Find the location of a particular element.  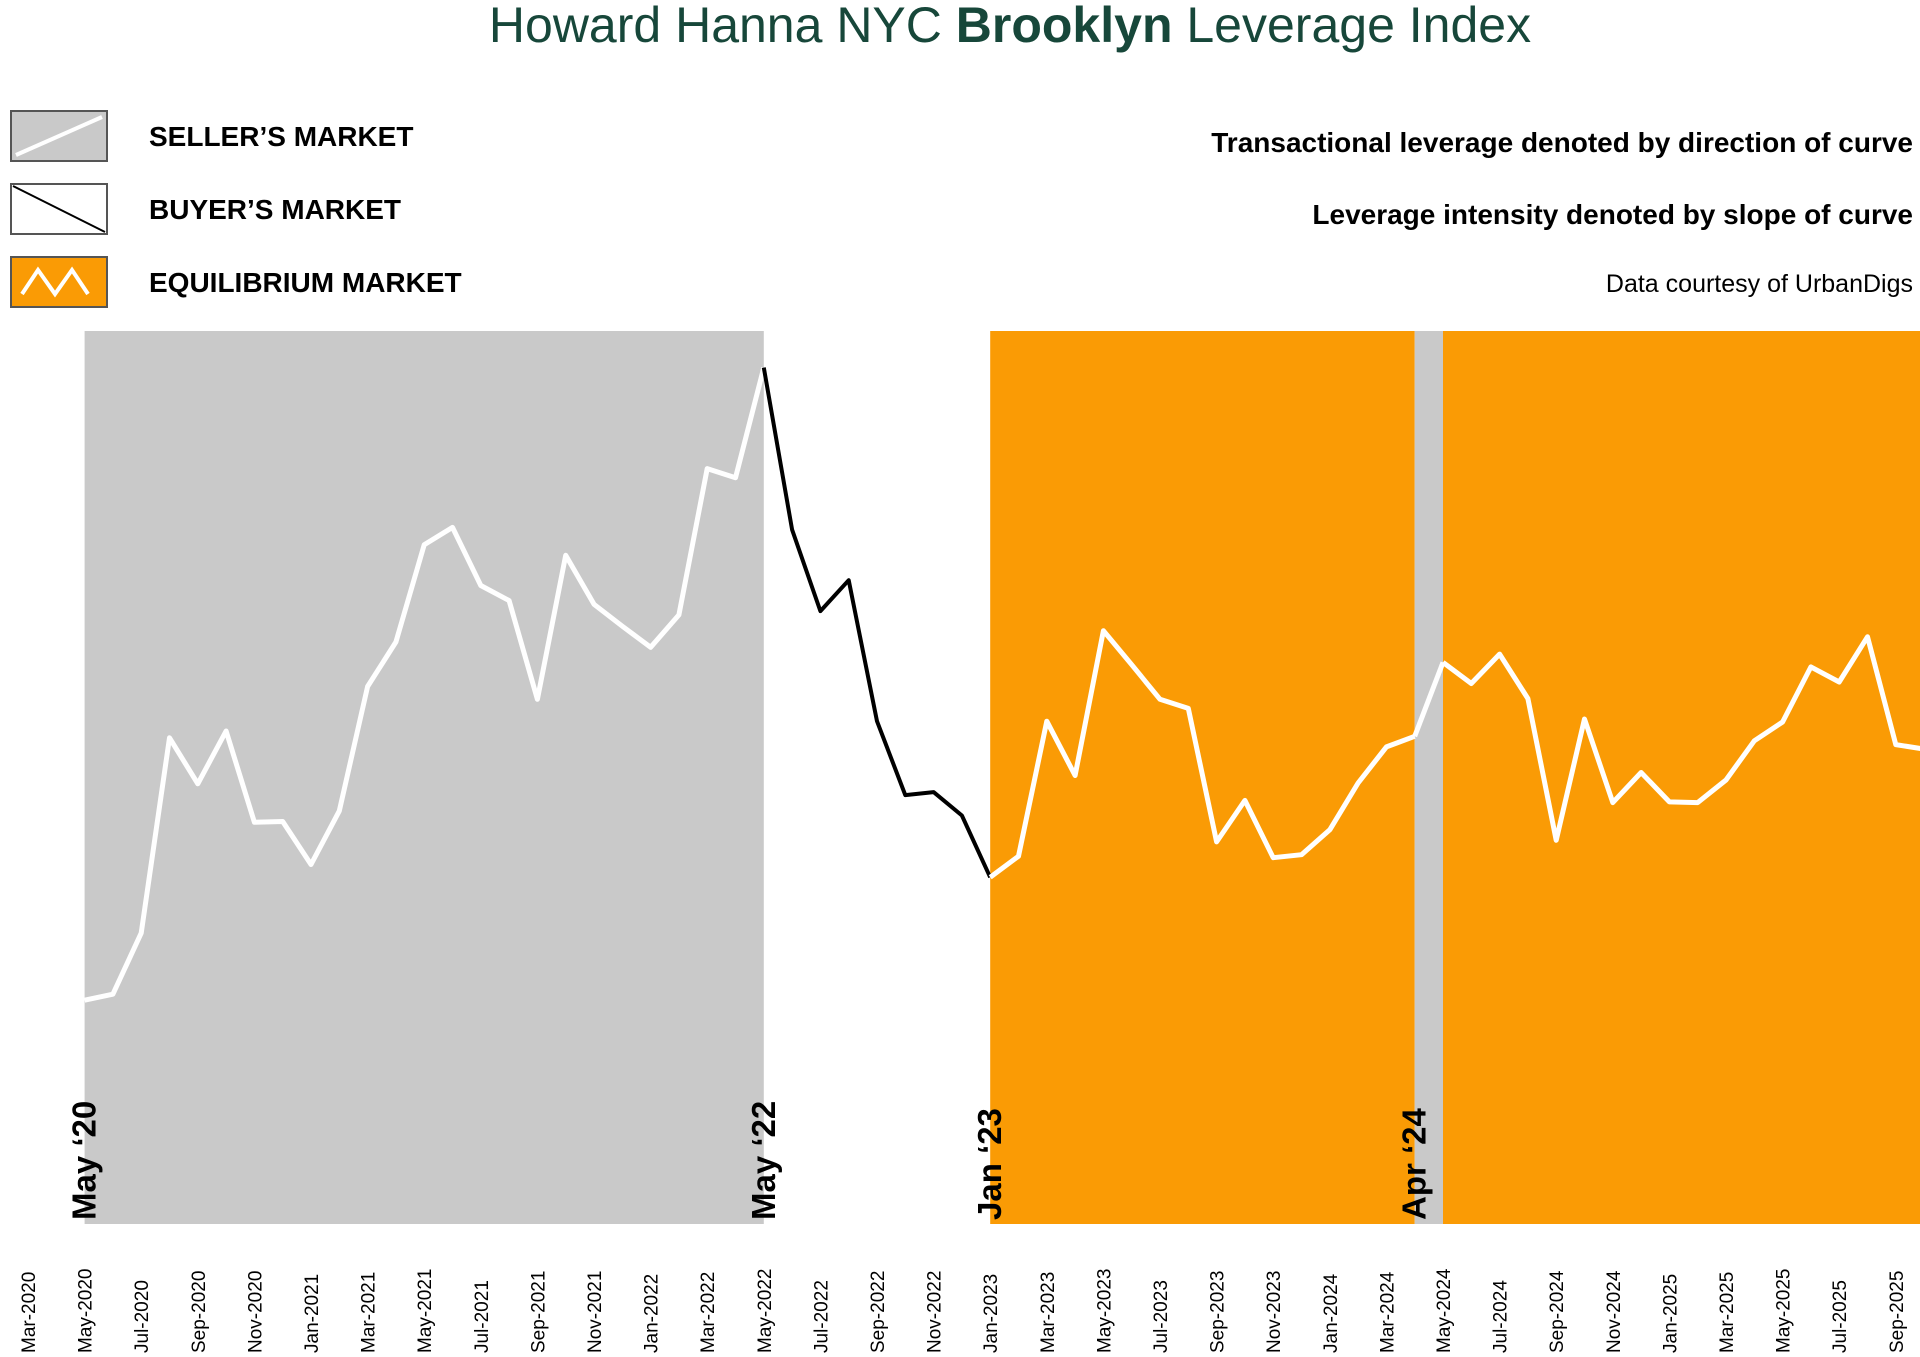

x-tick-label: Jul-2020 is located at coordinates (142, 1316).